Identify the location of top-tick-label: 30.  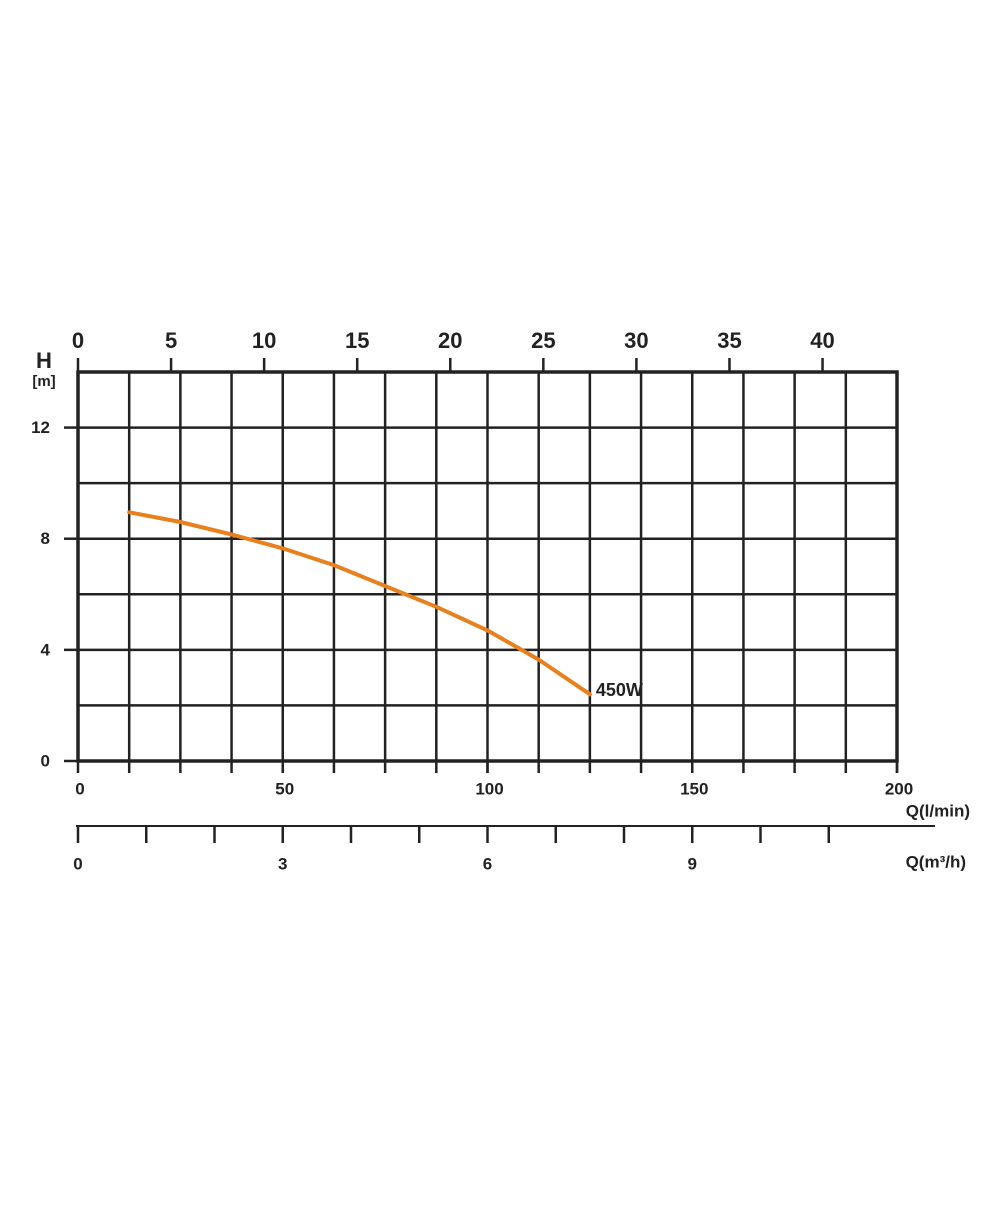
(636, 340).